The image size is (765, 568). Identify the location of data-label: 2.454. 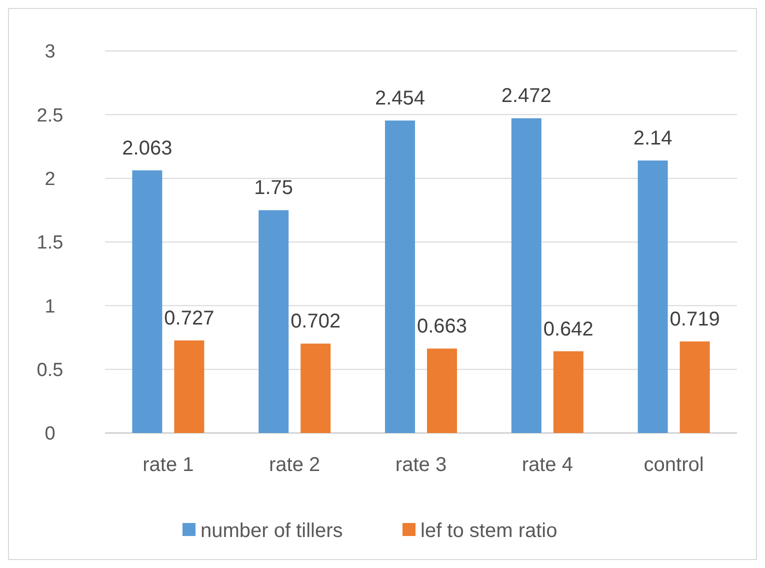
(400, 99).